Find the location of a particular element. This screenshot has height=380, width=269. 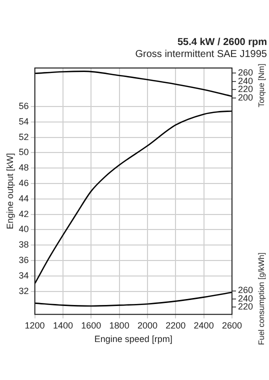

y-tick-label: 56 is located at coordinates (23, 105).